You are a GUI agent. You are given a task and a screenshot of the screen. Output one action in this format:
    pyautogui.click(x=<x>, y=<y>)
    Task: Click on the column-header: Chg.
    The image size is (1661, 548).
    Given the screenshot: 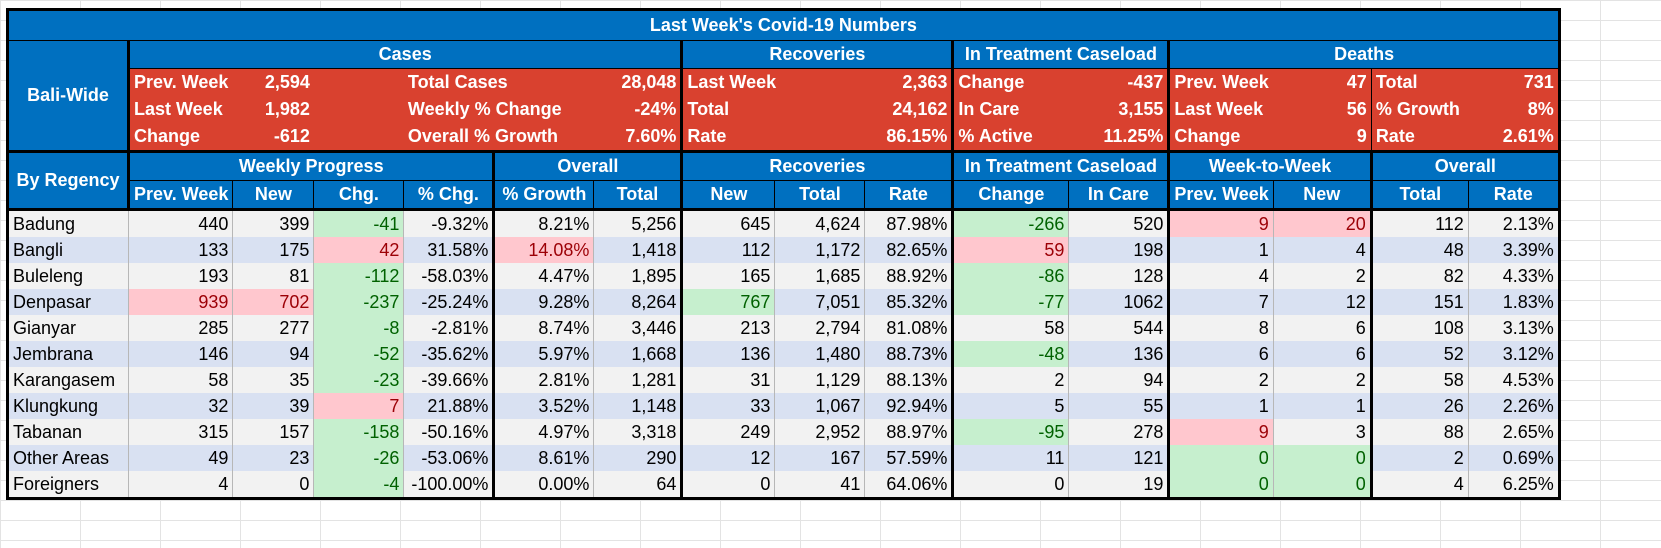 What is the action you would take?
    pyautogui.click(x=359, y=195)
    